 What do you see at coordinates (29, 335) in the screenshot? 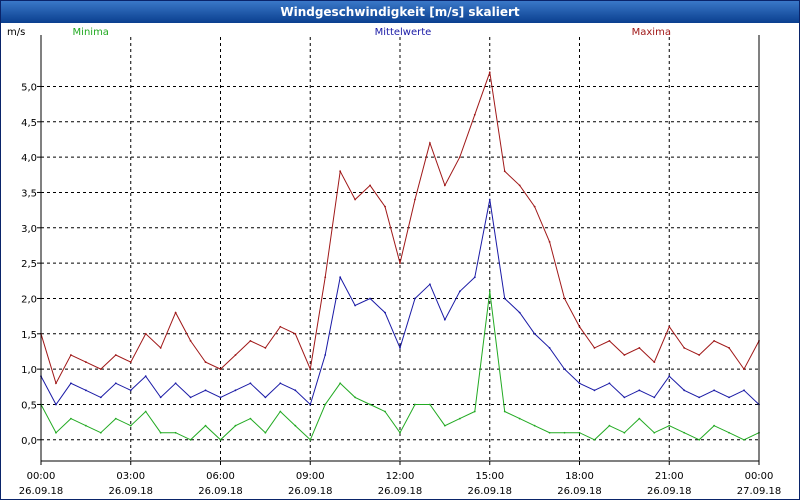
I see `y-tick-label: 1,5` at bounding box center [29, 335].